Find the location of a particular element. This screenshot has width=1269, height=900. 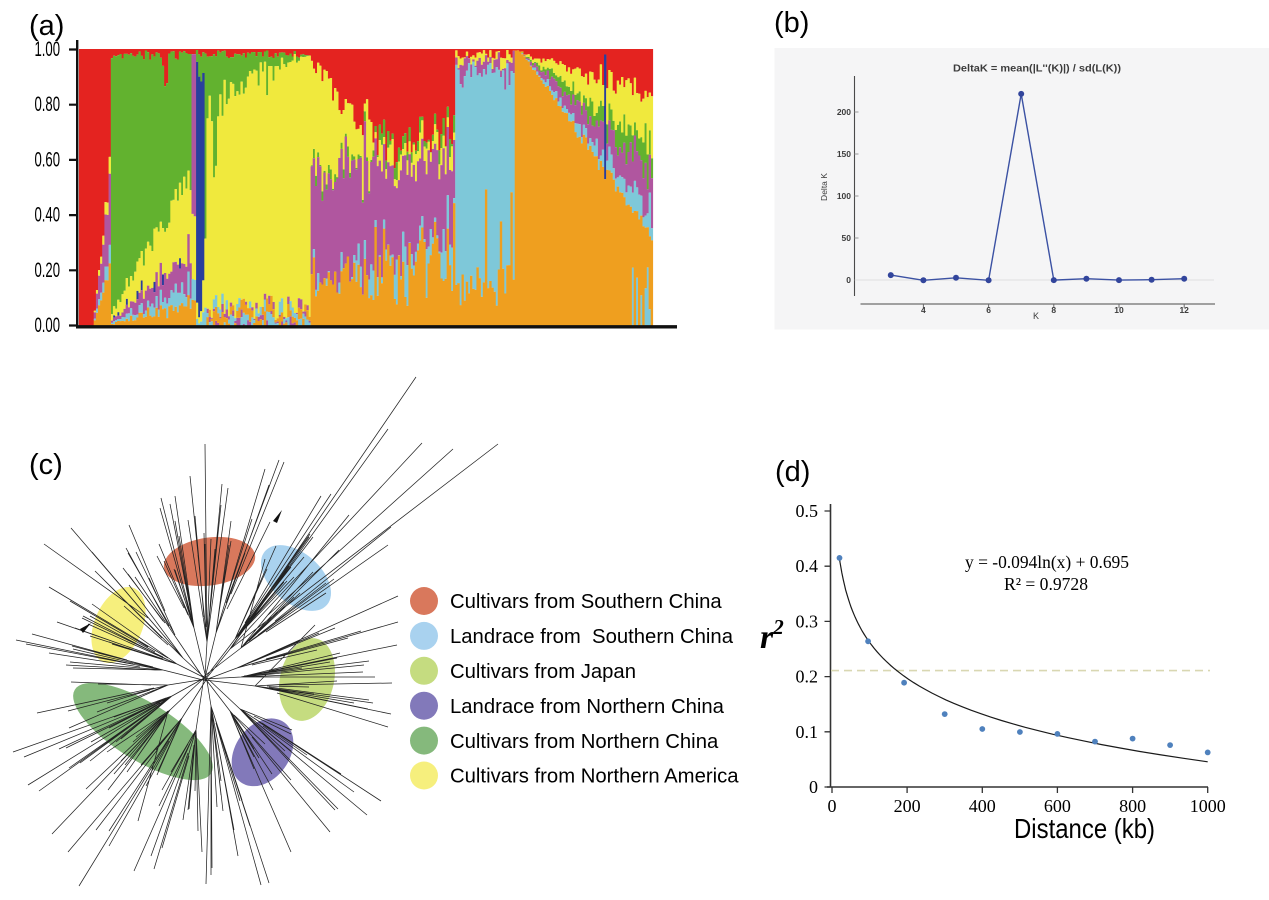

svg-text: 150 is located at coordinates (844, 154).